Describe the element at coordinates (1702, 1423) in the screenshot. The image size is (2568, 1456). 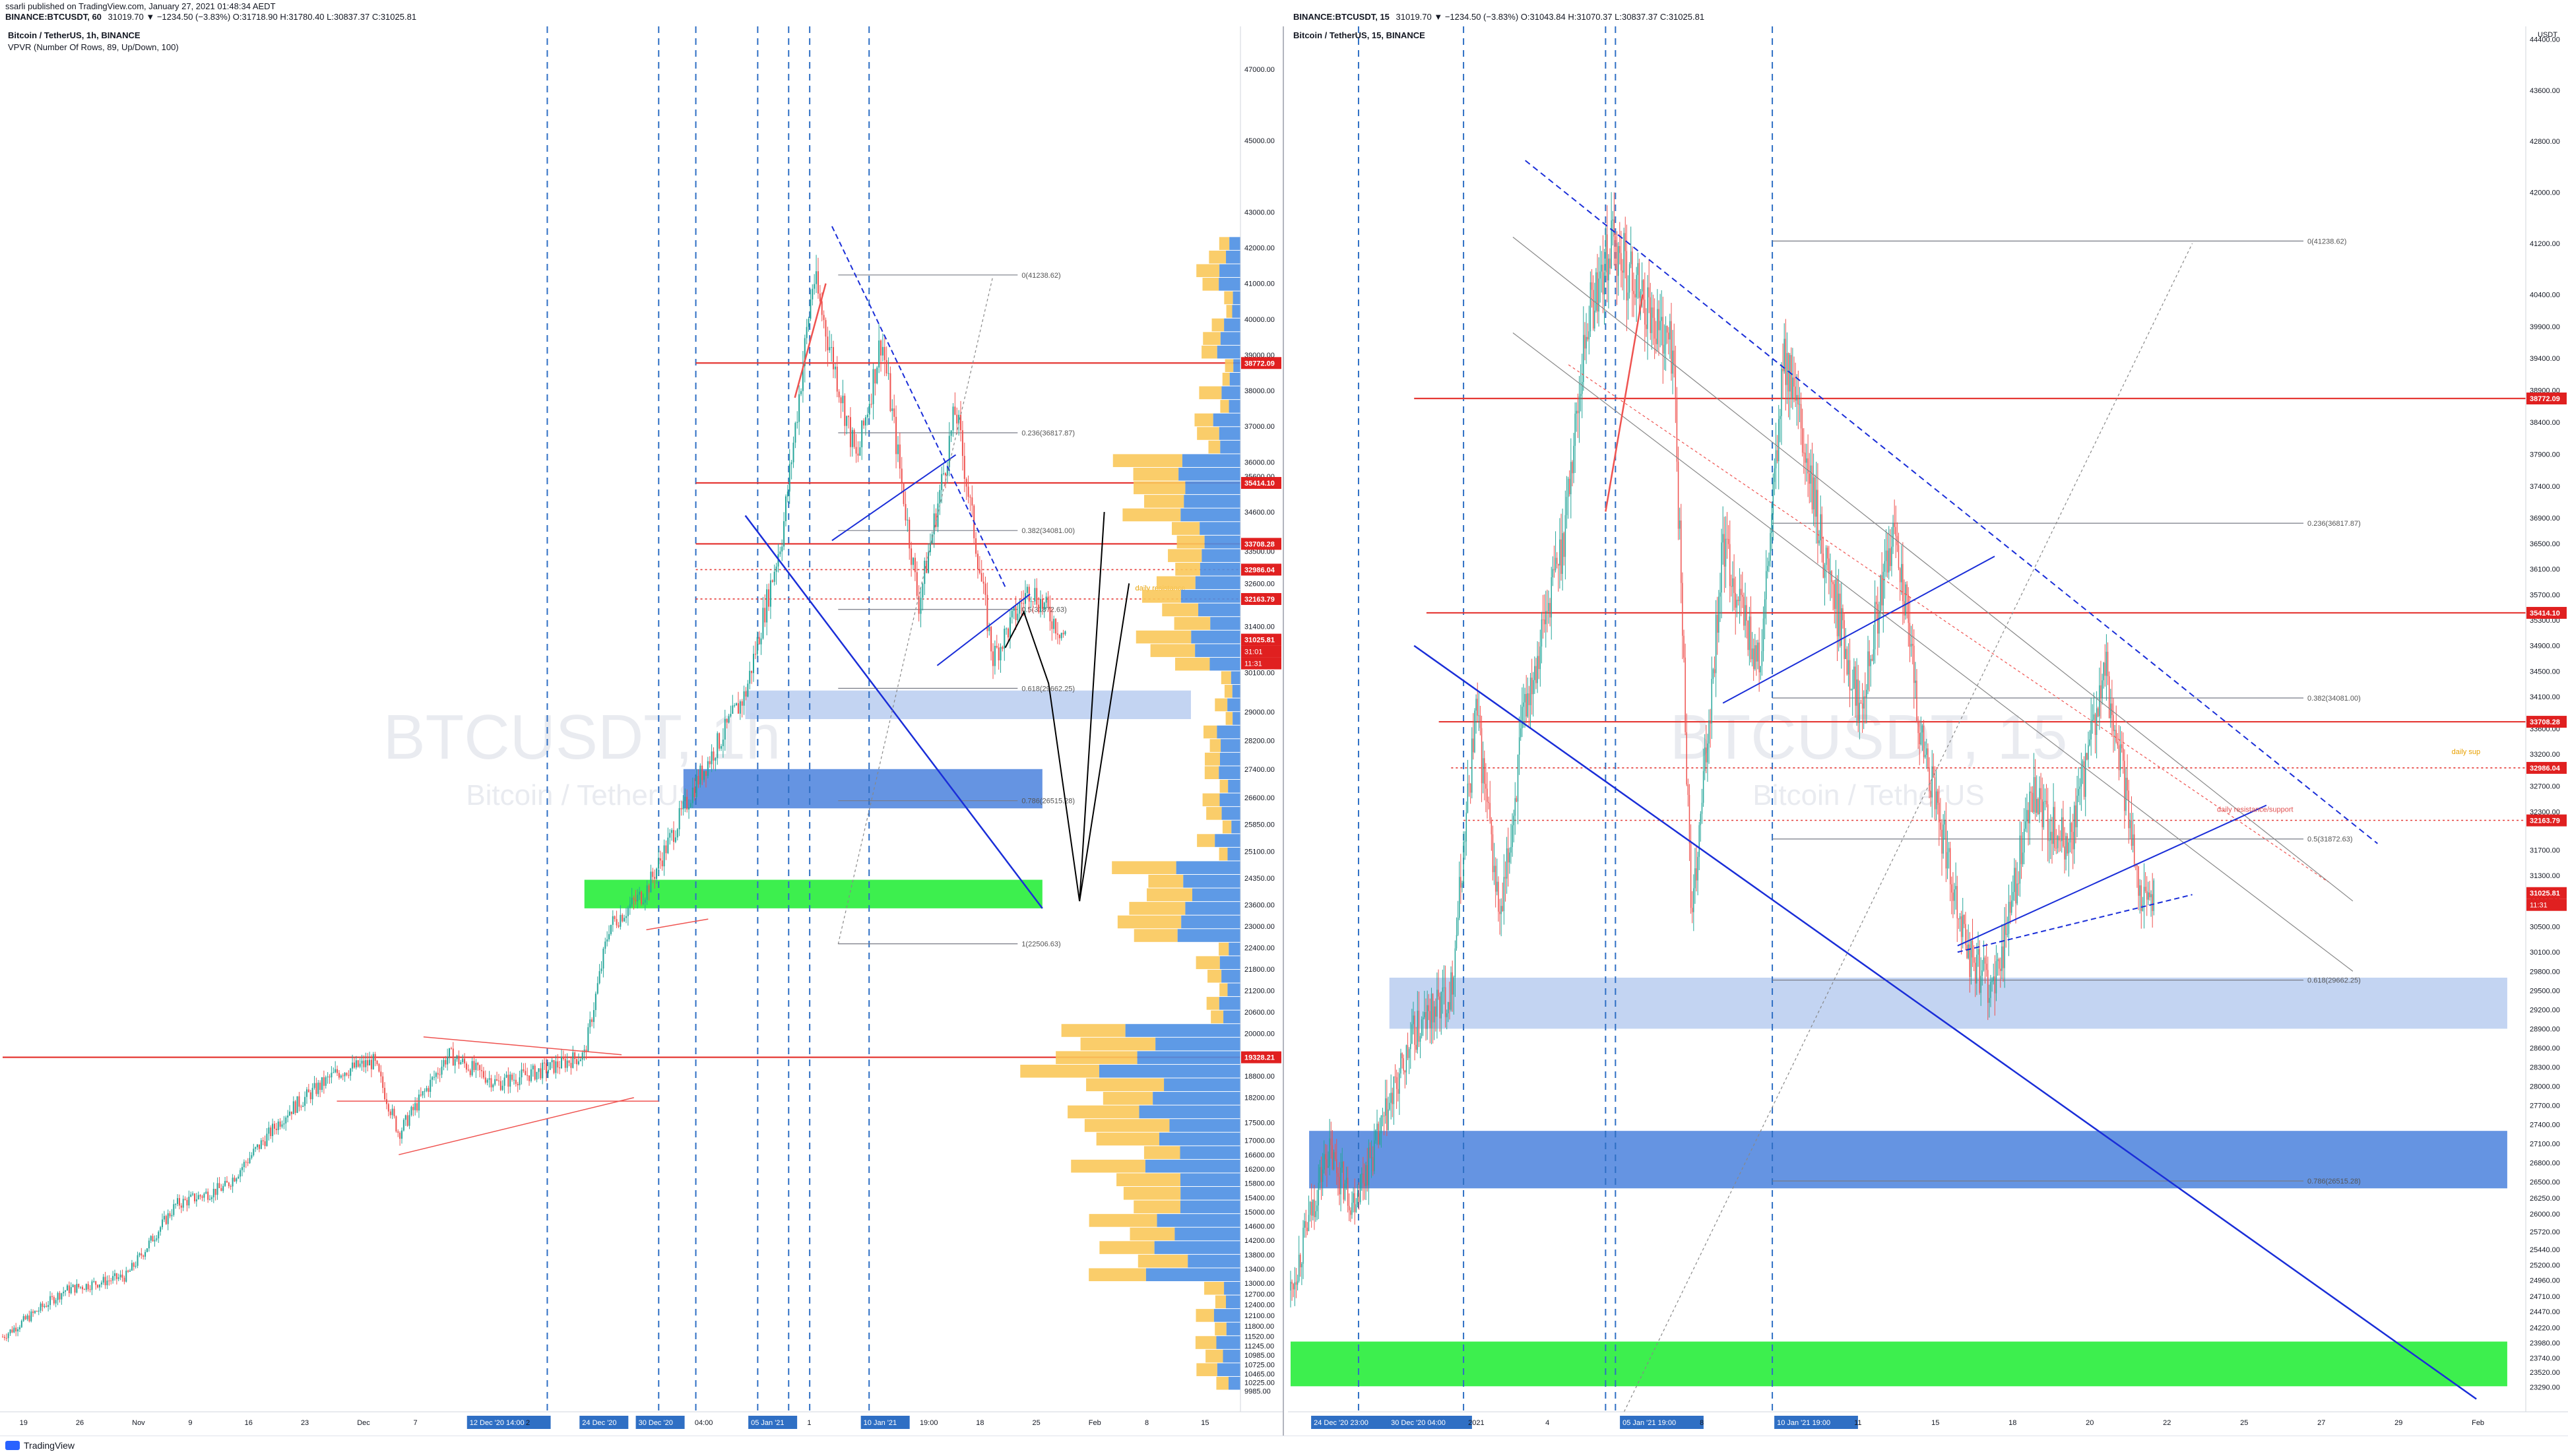
I see `time-tick-label: 8` at that location.